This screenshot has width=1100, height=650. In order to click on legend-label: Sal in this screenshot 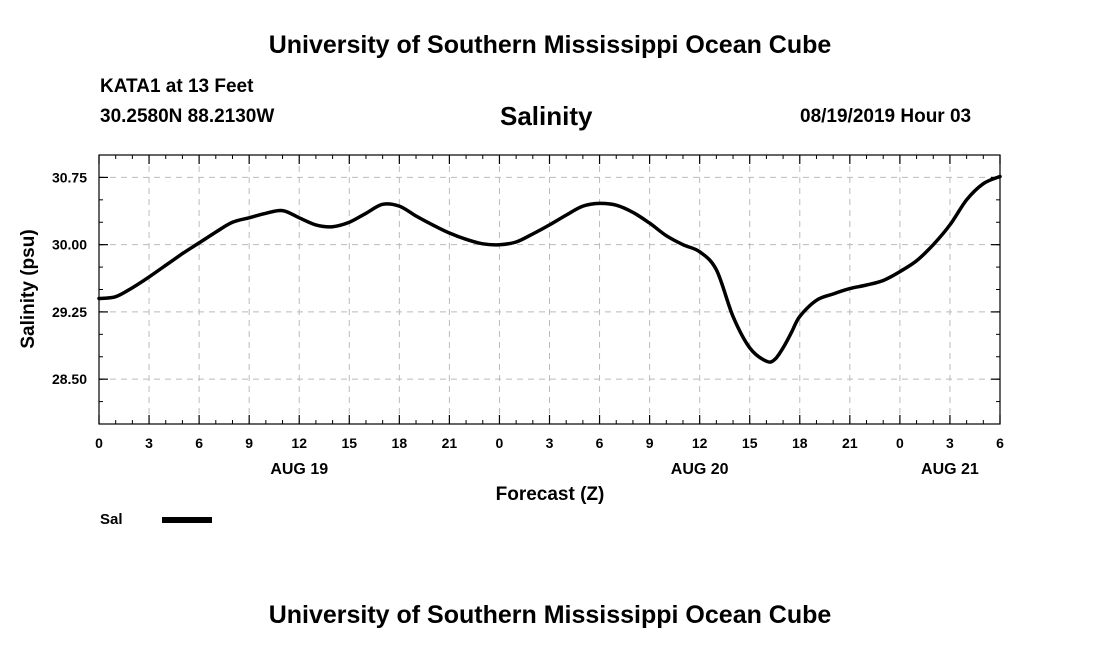, I will do `click(111, 519)`.